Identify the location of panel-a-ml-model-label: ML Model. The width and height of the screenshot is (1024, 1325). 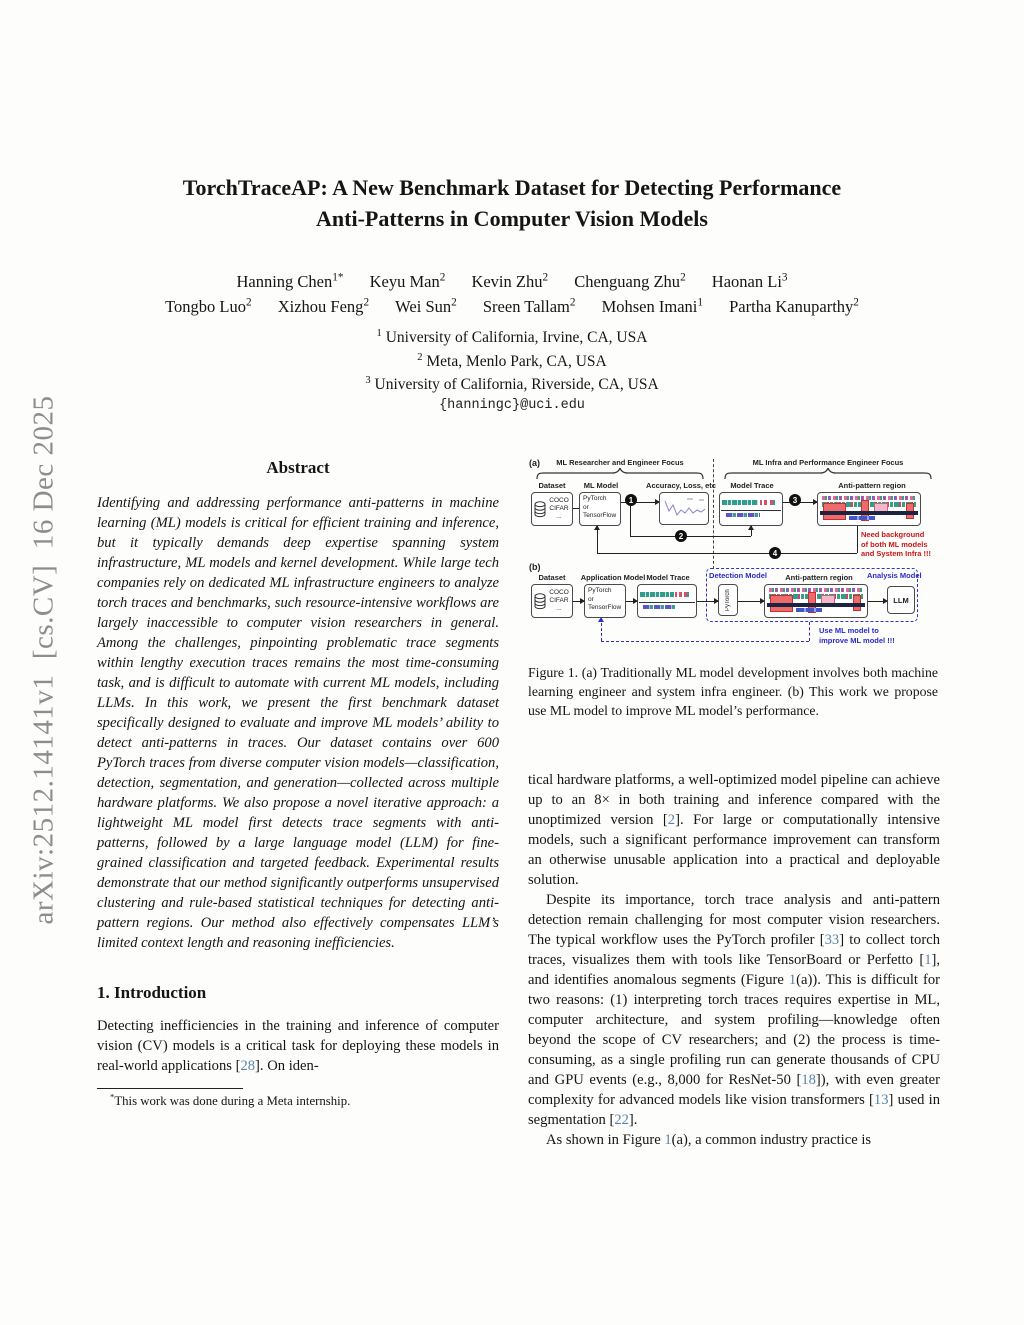
(601, 485).